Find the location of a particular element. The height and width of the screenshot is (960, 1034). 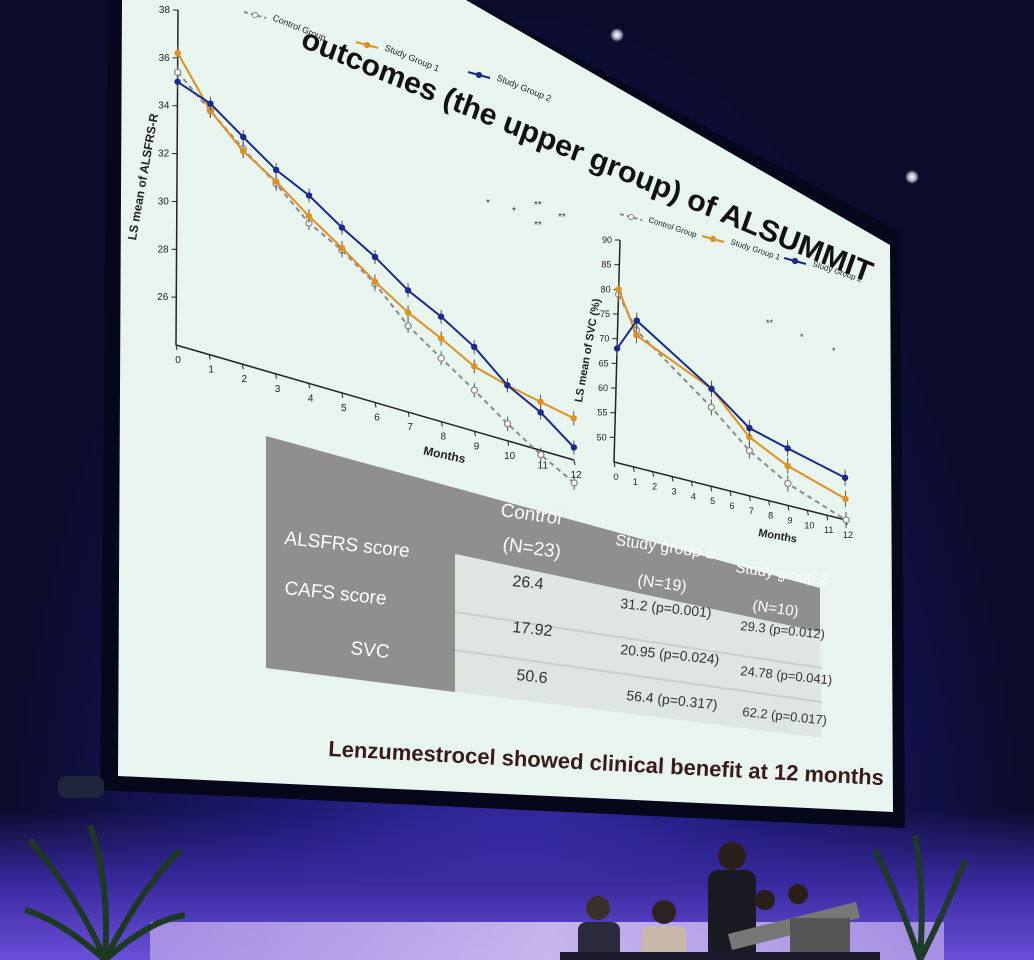

y-tick-label: 34 is located at coordinates (164, 106).